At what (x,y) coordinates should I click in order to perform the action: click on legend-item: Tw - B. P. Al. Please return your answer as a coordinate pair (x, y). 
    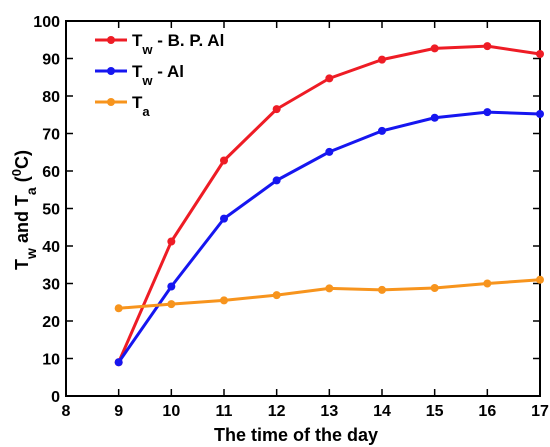
    Looking at the image, I should click on (159, 44).